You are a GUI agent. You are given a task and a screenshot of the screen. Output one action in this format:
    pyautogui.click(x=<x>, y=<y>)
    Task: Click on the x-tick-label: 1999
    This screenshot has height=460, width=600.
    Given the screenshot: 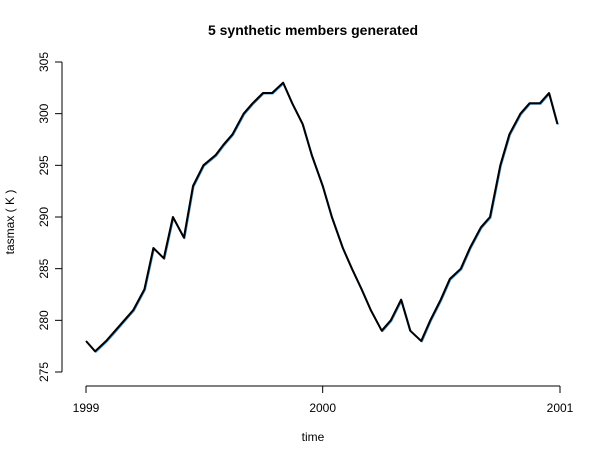 What is the action you would take?
    pyautogui.click(x=86, y=408)
    